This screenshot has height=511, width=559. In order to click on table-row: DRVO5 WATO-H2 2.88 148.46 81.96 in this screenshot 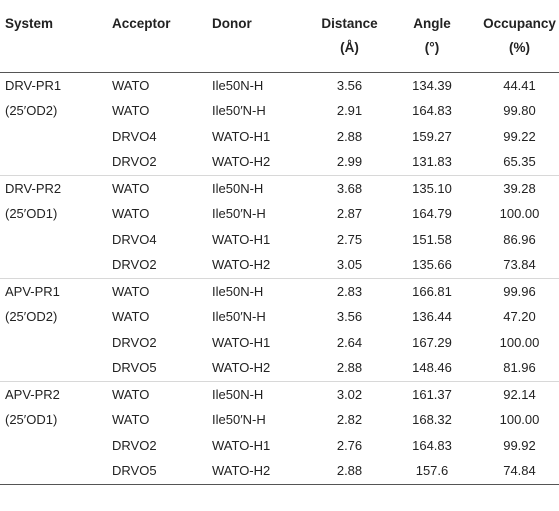, I will do `click(279, 368)`.